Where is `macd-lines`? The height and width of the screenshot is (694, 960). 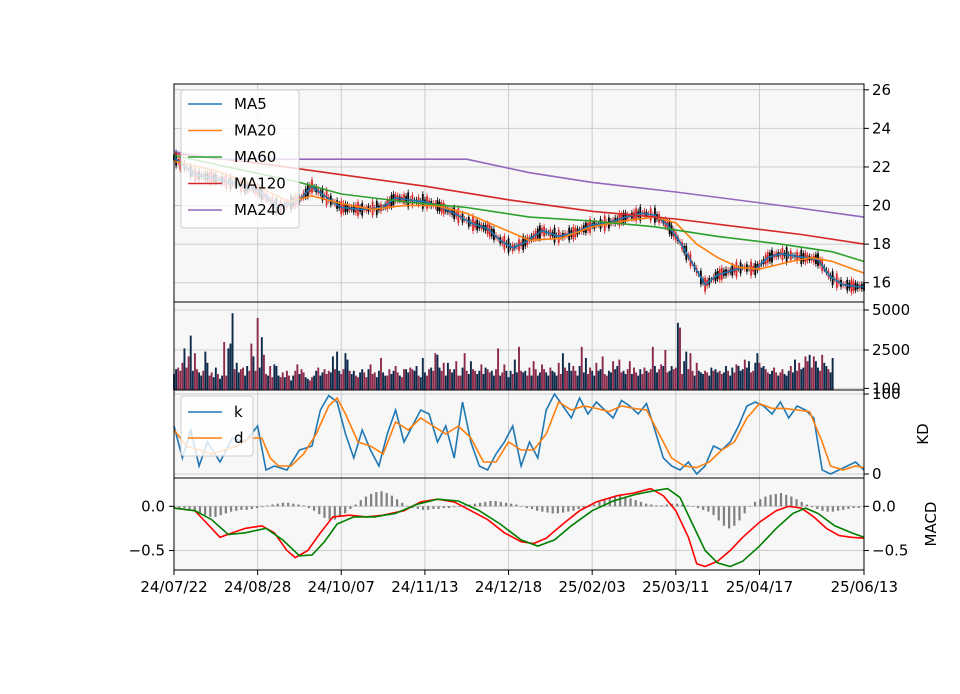
macd-lines is located at coordinates (519, 527).